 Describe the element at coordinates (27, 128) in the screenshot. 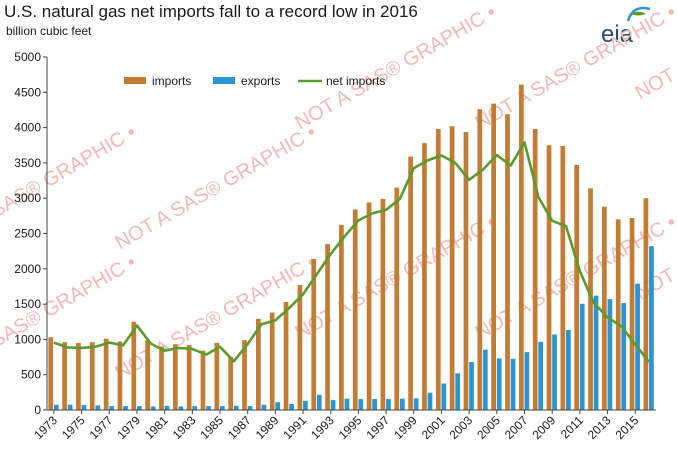

I see `y-tick-label: 4000` at that location.